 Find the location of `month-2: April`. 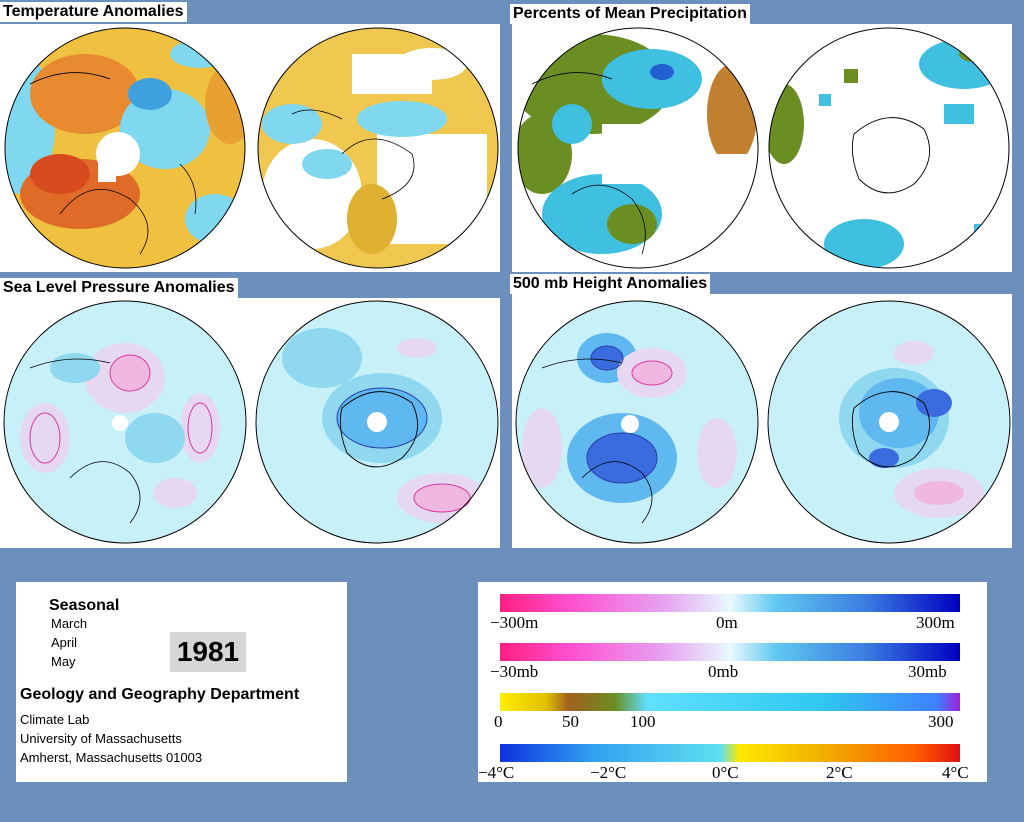

month-2: April is located at coordinates (64, 642).